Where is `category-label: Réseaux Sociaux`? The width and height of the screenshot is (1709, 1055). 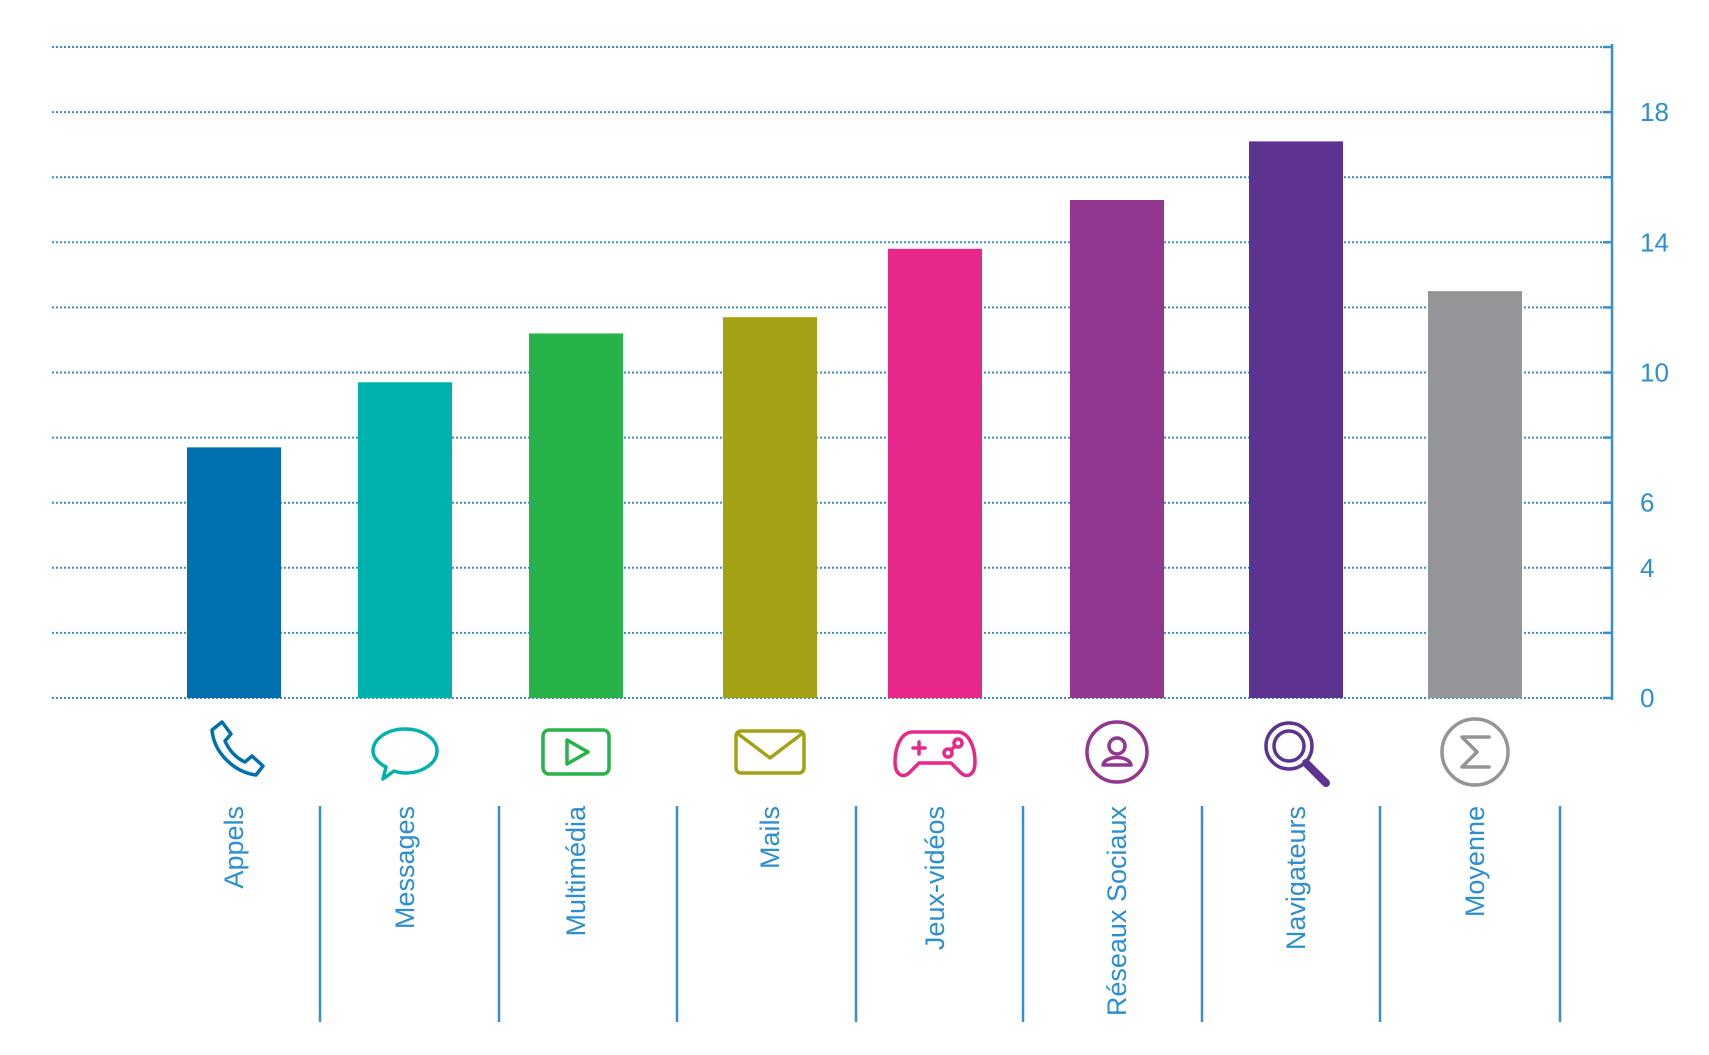 category-label: Réseaux Sociaux is located at coordinates (1117, 911).